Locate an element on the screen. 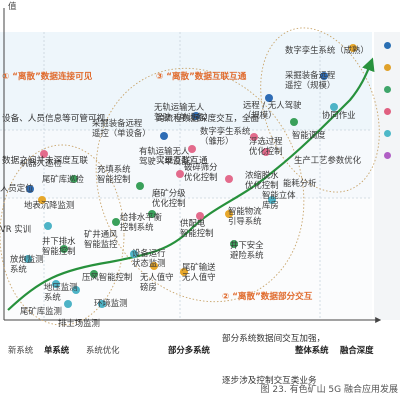  y-axis-label: 值 is located at coordinates (12, 7).